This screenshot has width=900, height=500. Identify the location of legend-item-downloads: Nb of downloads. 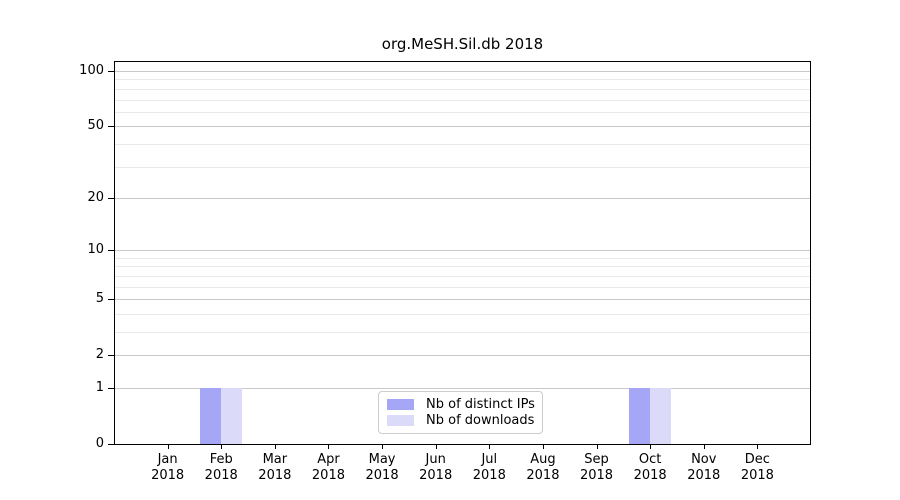
(460, 420).